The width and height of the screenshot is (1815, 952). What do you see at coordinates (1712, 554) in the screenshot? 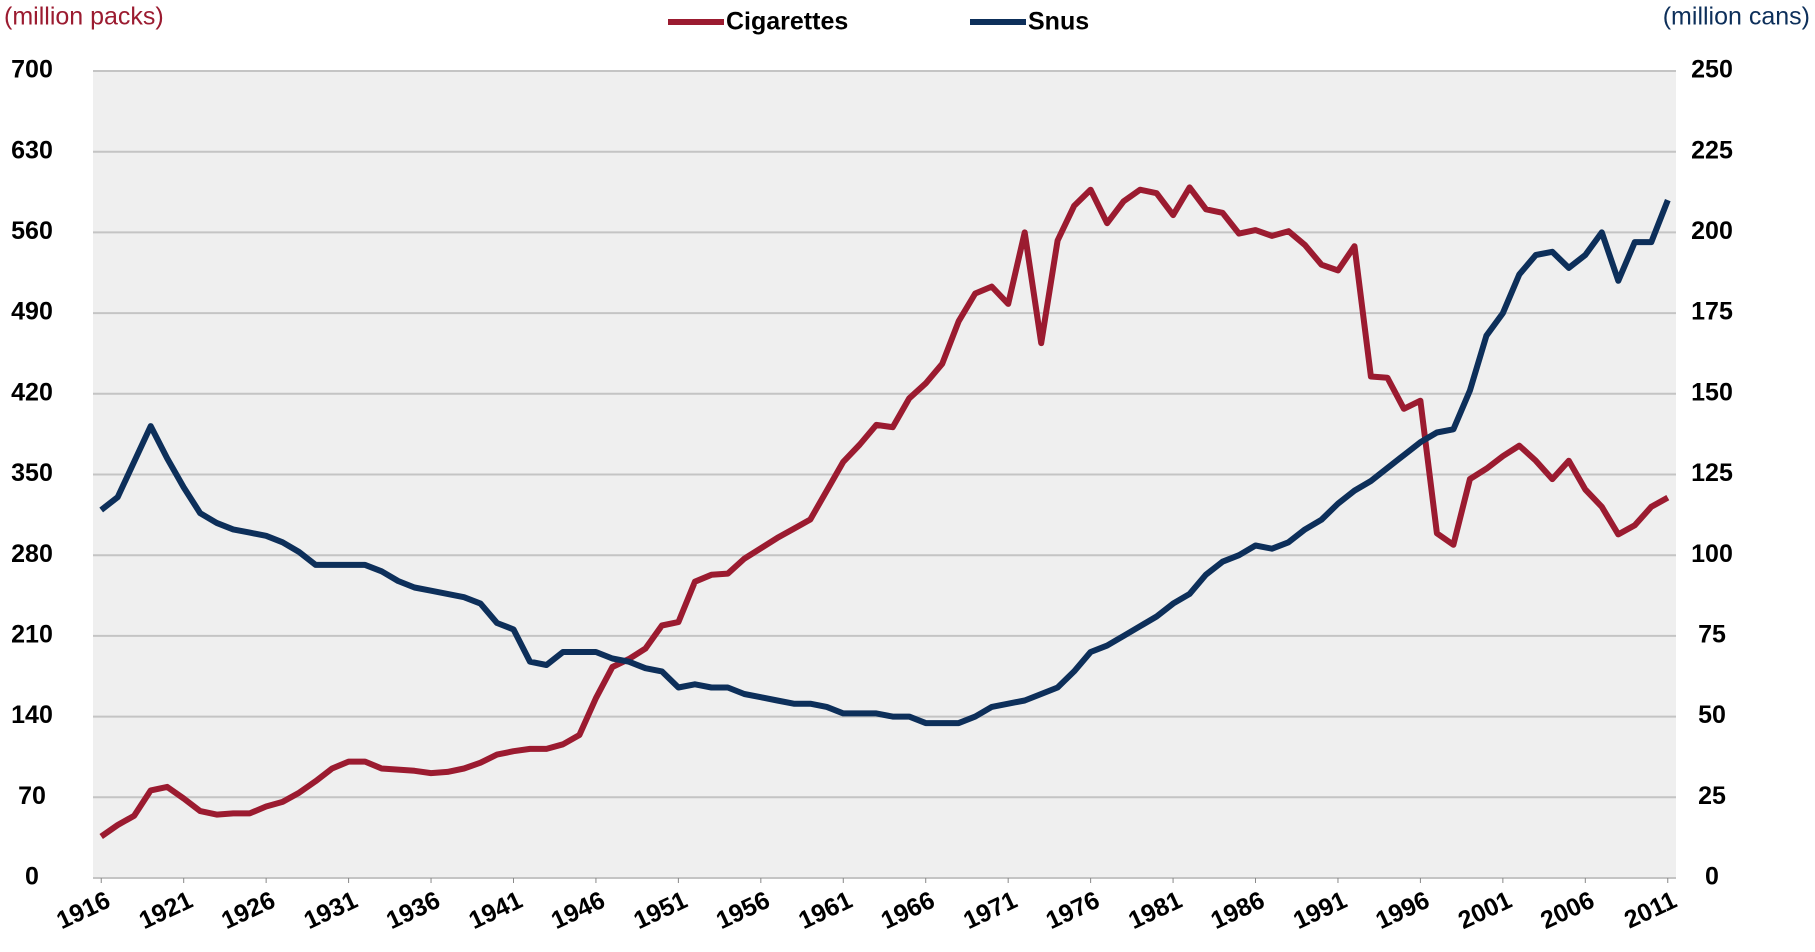
I see `y2-tick-label: 100` at bounding box center [1712, 554].